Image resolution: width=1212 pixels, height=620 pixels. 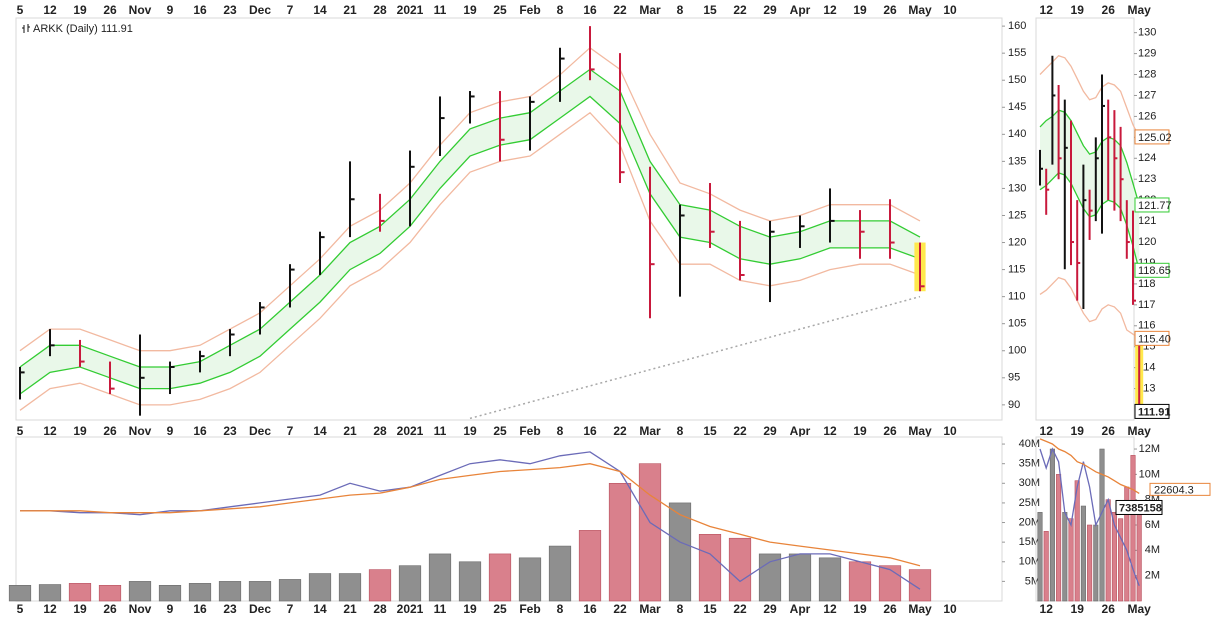 I want to click on y-tick-label: 40M, so click(x=1029, y=444).